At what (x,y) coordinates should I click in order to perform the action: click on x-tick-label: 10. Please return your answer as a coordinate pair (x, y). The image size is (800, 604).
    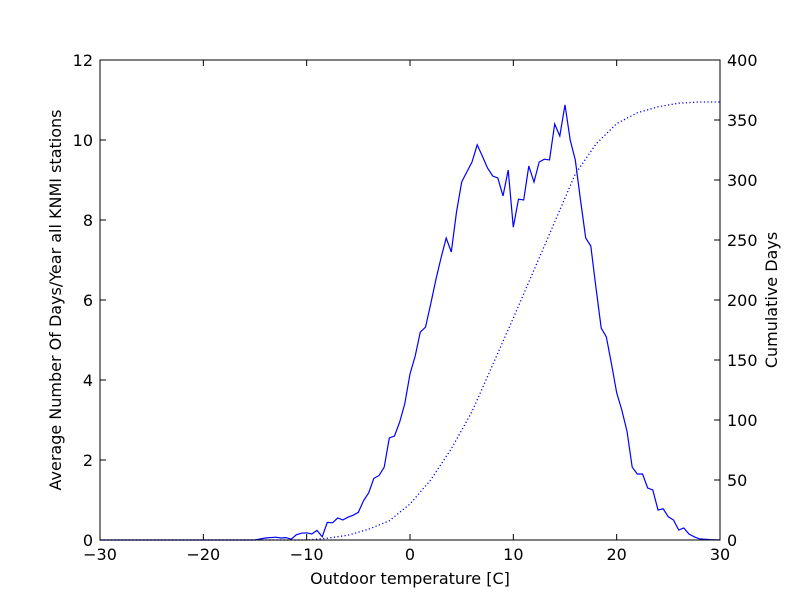
    Looking at the image, I should click on (513, 554).